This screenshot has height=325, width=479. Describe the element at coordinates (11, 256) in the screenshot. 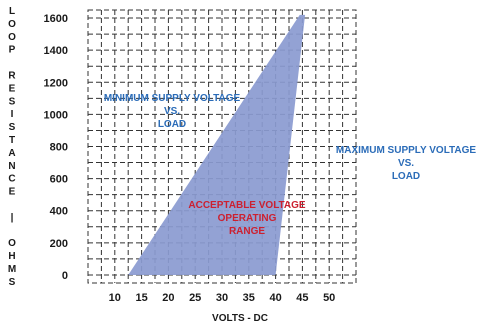

I see `y-axis-label-letter: H` at that location.